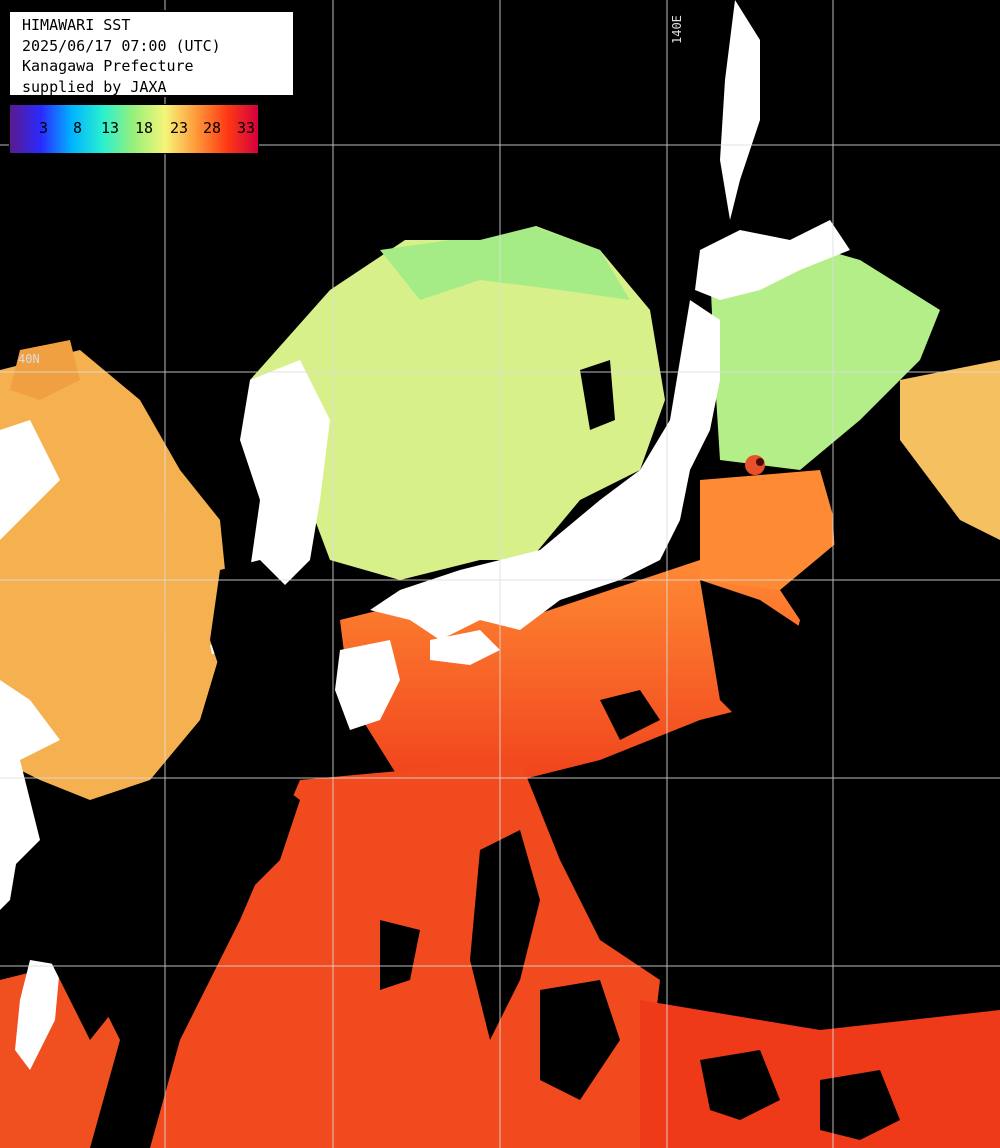 The width and height of the screenshot is (1000, 1148). What do you see at coordinates (44, 128) in the screenshot?
I see `colorbar-tick: 3` at bounding box center [44, 128].